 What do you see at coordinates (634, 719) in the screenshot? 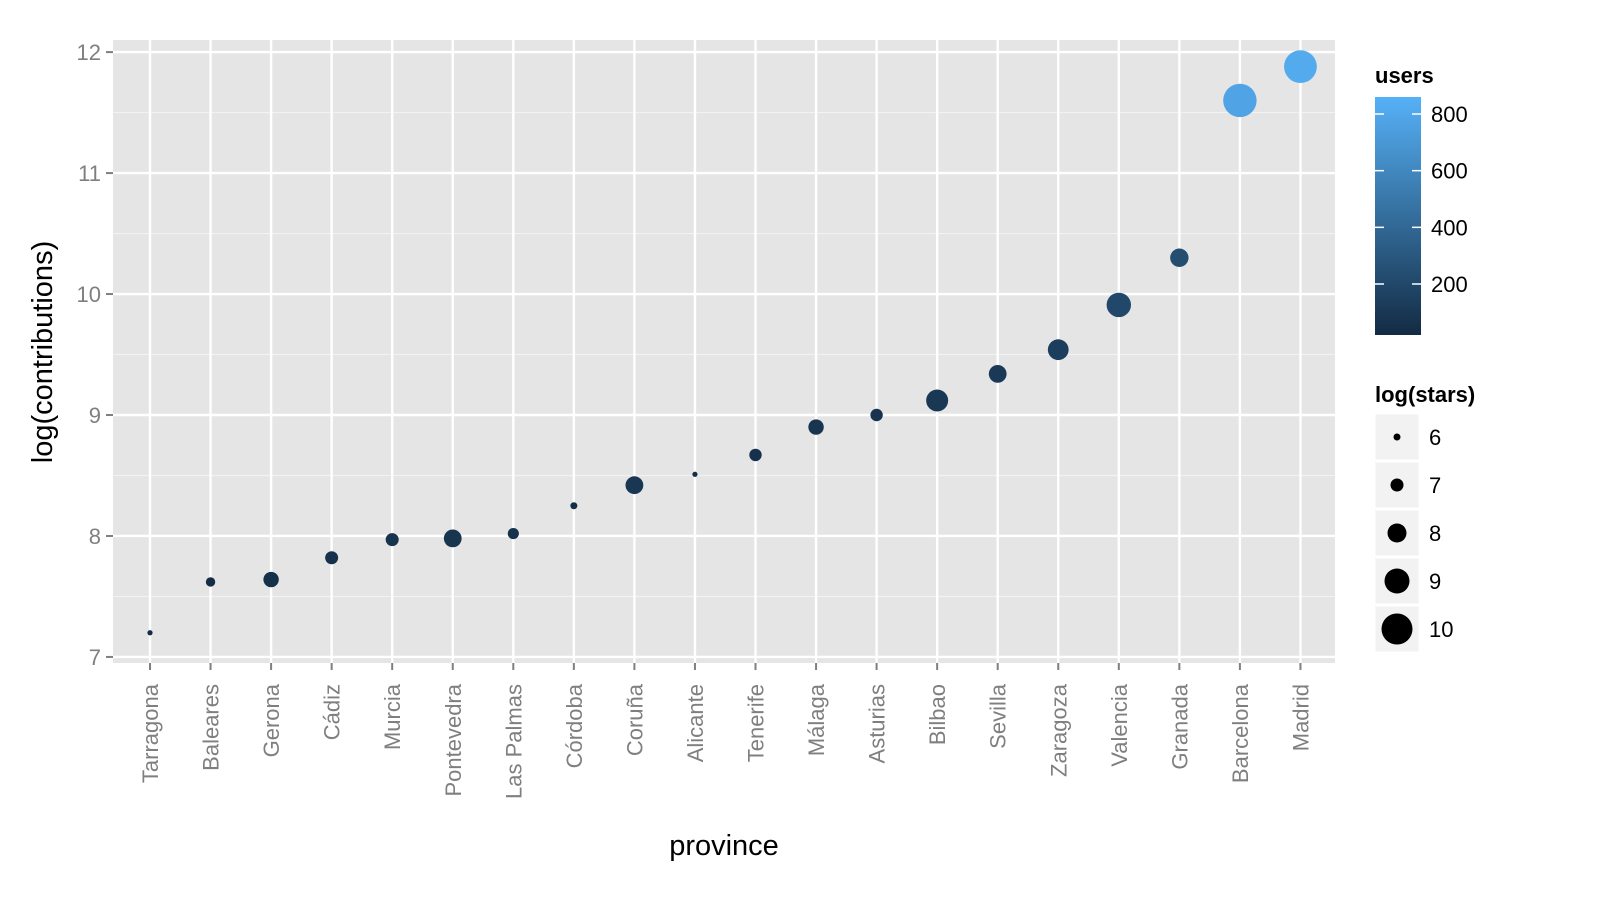
I see `x-tick-label: Coruña` at bounding box center [634, 719].